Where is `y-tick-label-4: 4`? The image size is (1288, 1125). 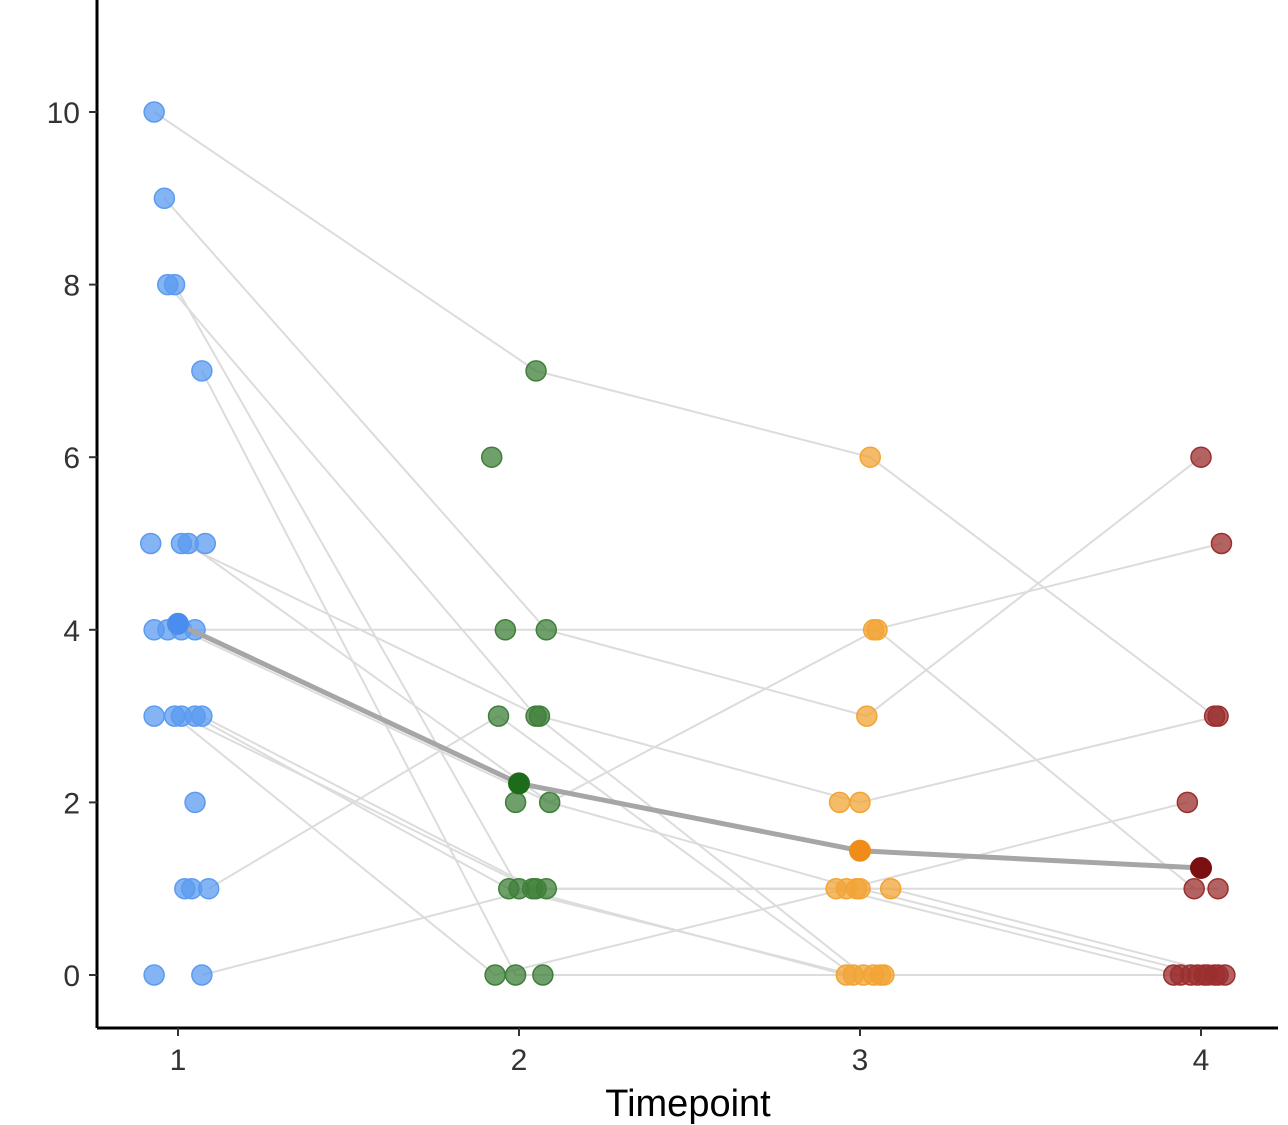
y-tick-label-4: 4 is located at coordinates (71, 631).